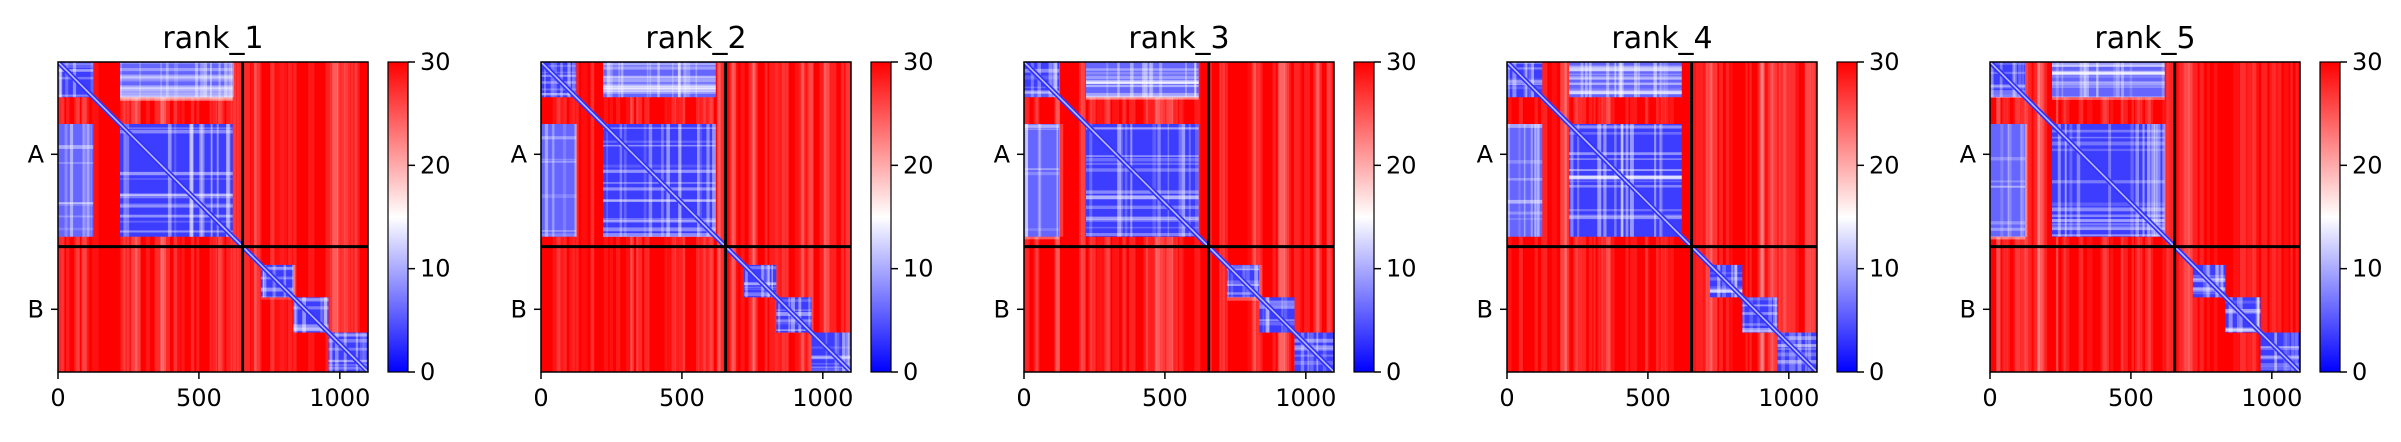 This screenshot has height=442, width=2401. Describe the element at coordinates (2144, 38) in the screenshot. I see `panel-title: rank_5` at that location.